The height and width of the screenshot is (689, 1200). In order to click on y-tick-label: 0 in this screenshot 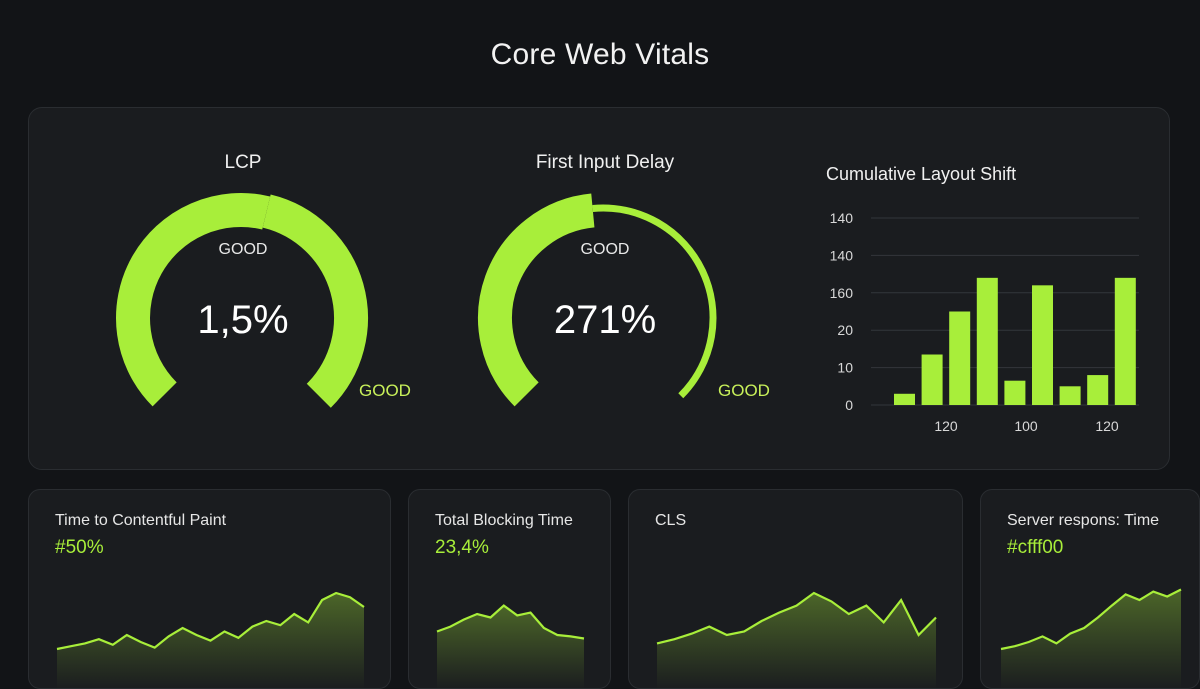, I will do `click(849, 405)`.